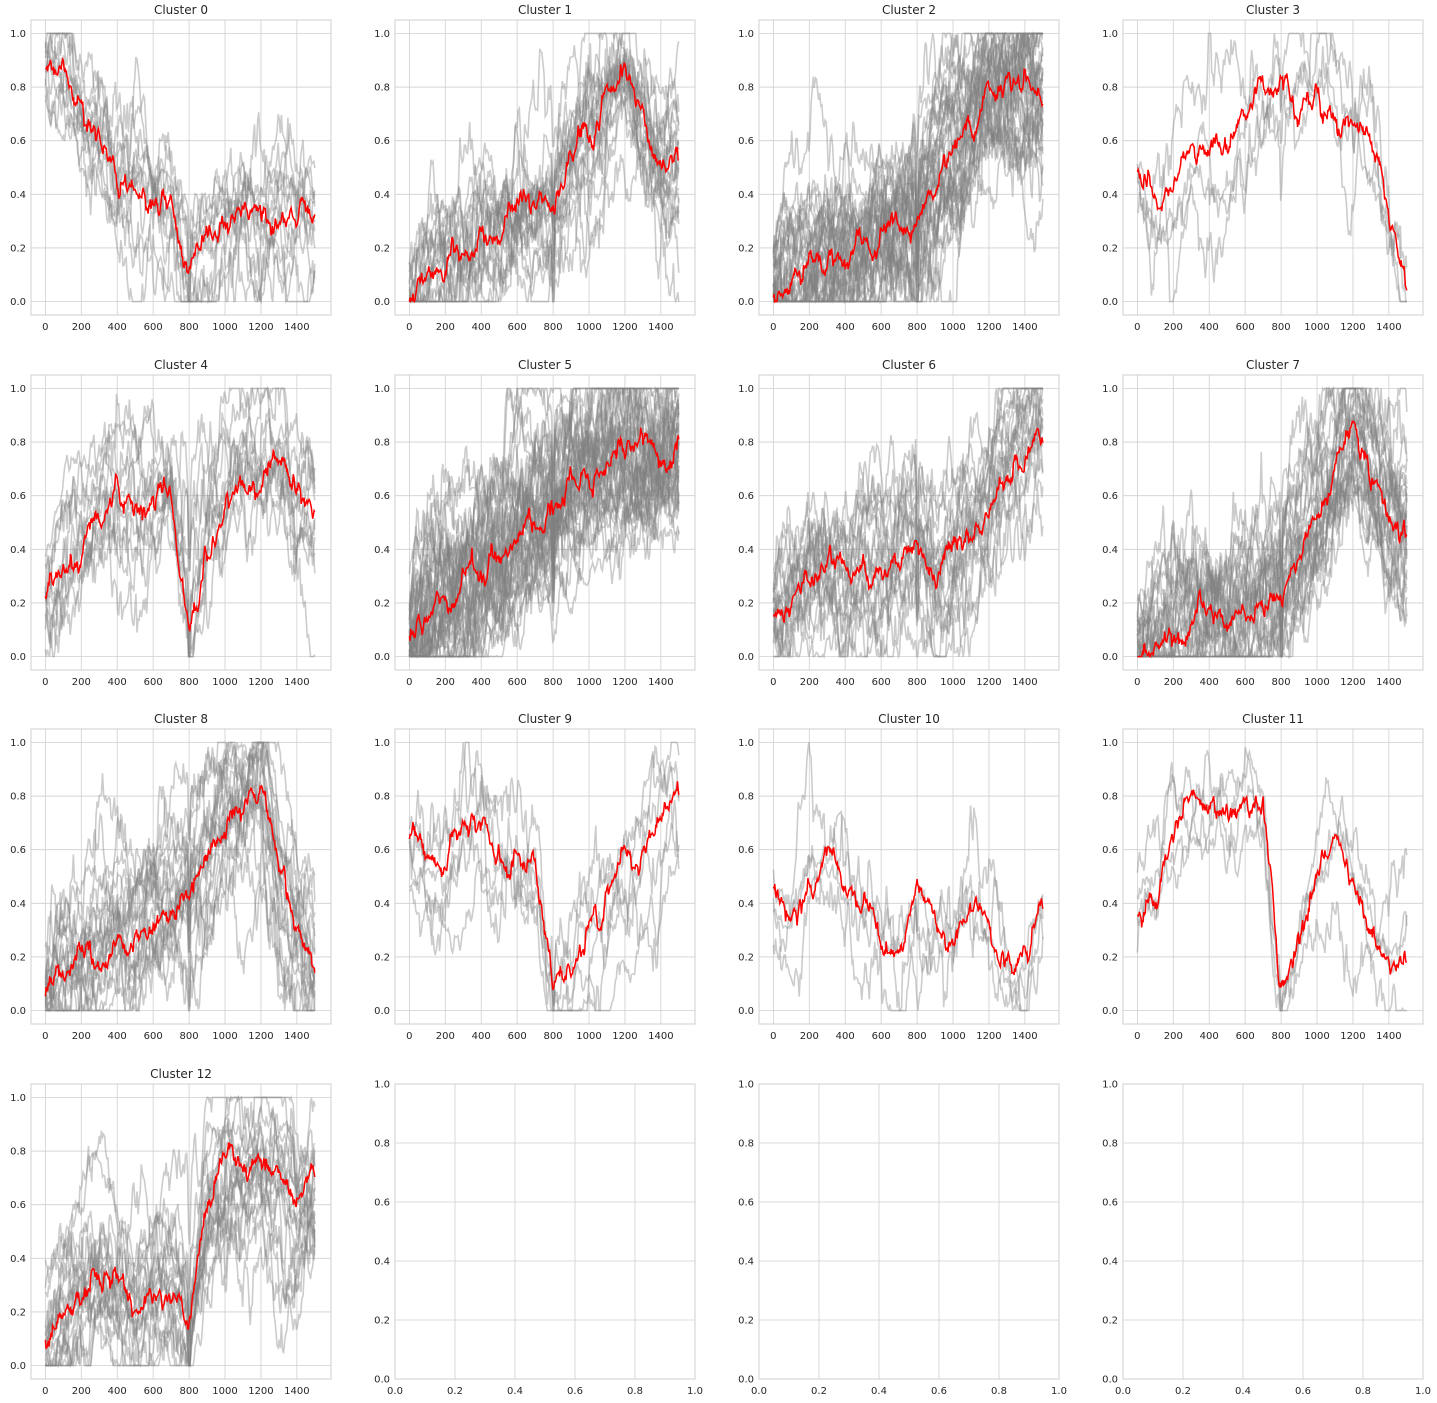 The image size is (1437, 1403). I want to click on x-tick-label: 1.0, so click(695, 1391).